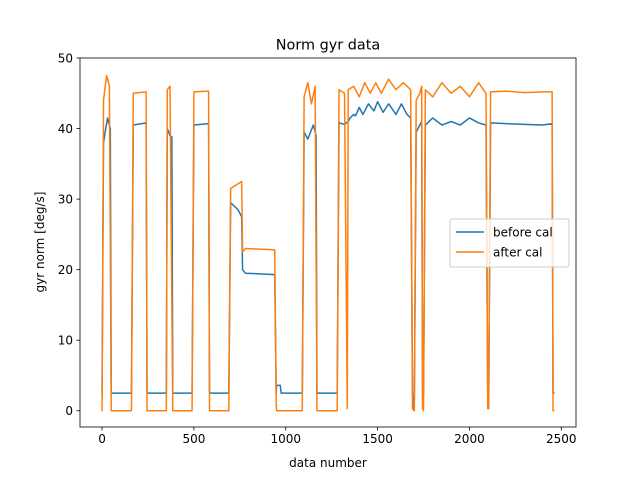 This screenshot has width=640, height=484. I want to click on legend-box, so click(509, 243).